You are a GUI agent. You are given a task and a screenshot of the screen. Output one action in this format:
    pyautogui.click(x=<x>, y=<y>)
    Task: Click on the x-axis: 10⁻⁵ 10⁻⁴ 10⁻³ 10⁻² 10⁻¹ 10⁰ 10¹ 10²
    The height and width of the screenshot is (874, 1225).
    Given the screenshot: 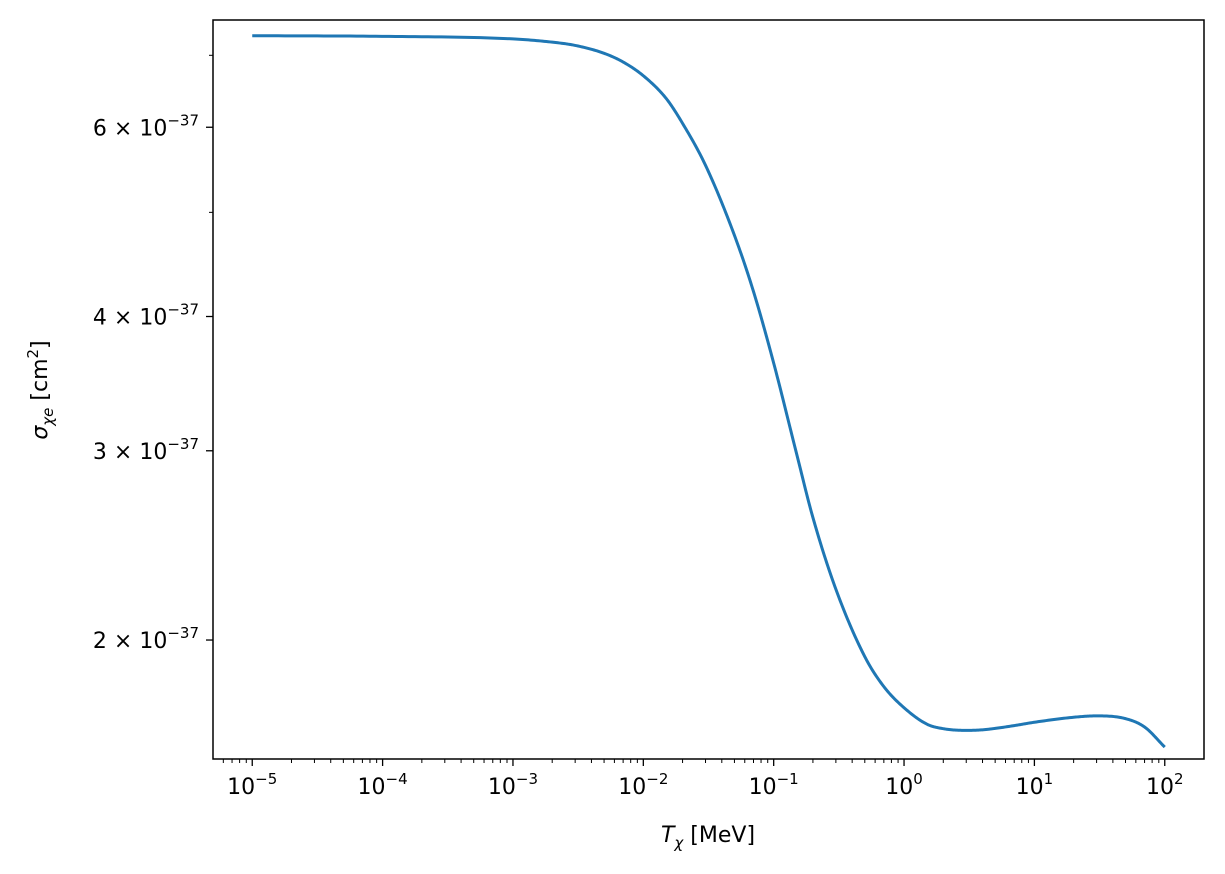 What is the action you would take?
    pyautogui.click(x=703, y=779)
    